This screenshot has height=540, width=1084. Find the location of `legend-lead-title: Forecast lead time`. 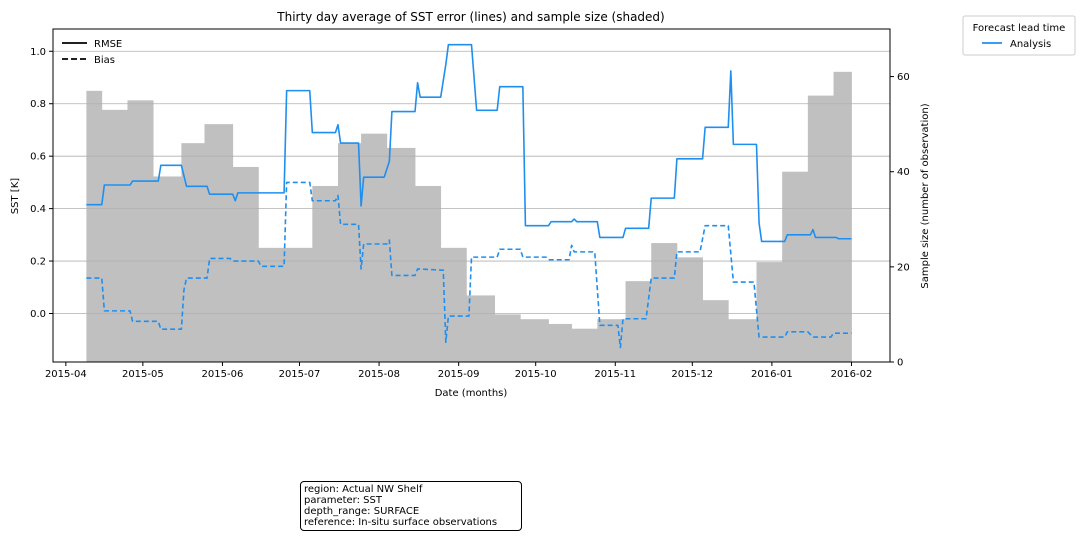

legend-lead-title: Forecast lead time is located at coordinates (1019, 28).